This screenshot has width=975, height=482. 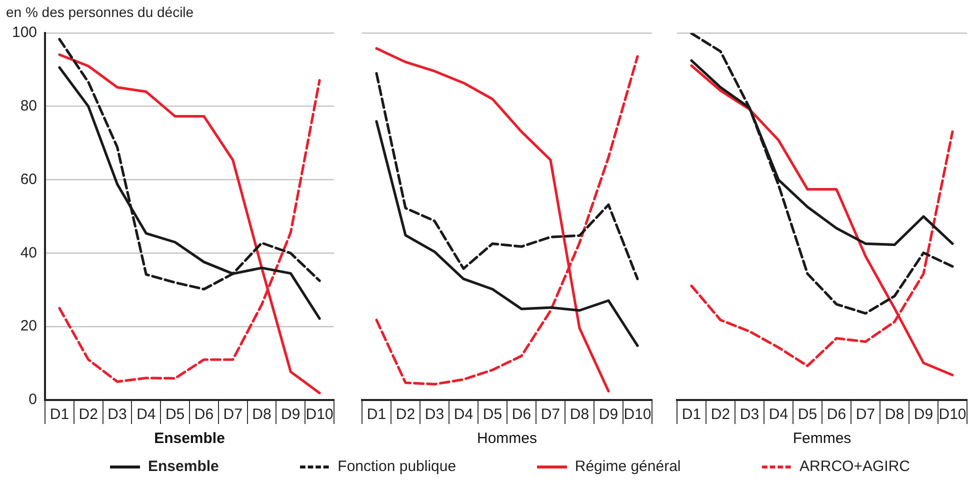 I want to click on y-tick-label: 80, so click(x=29, y=106).